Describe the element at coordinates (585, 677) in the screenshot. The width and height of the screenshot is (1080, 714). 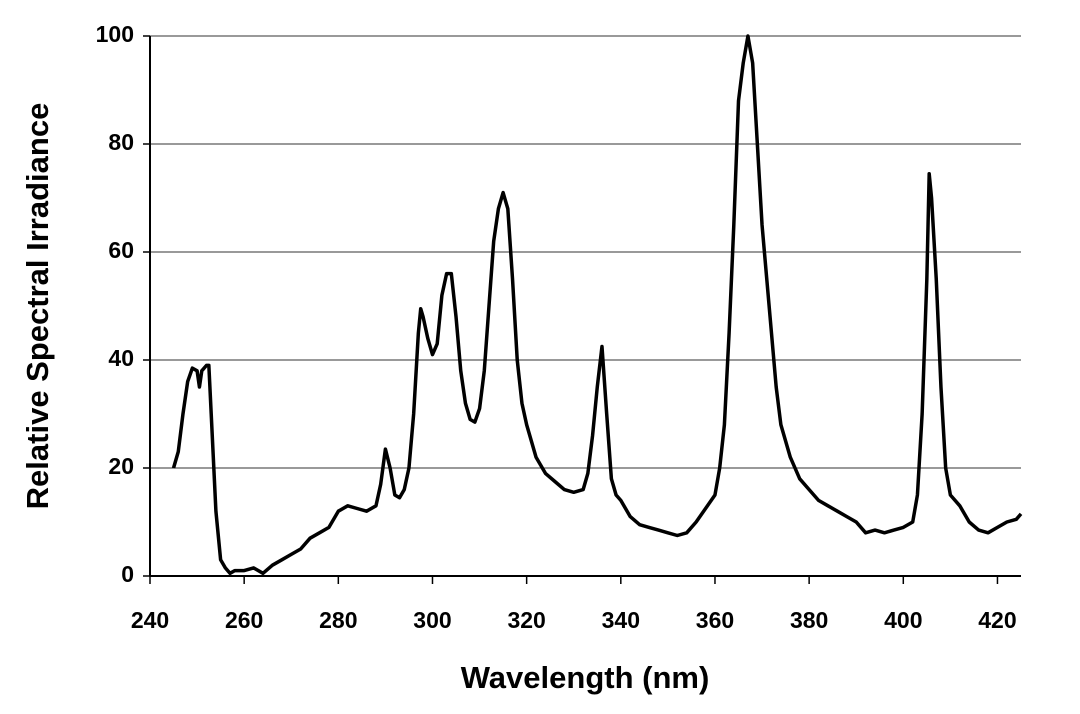
I see `x-axis-title: Wavelength (nm)` at that location.